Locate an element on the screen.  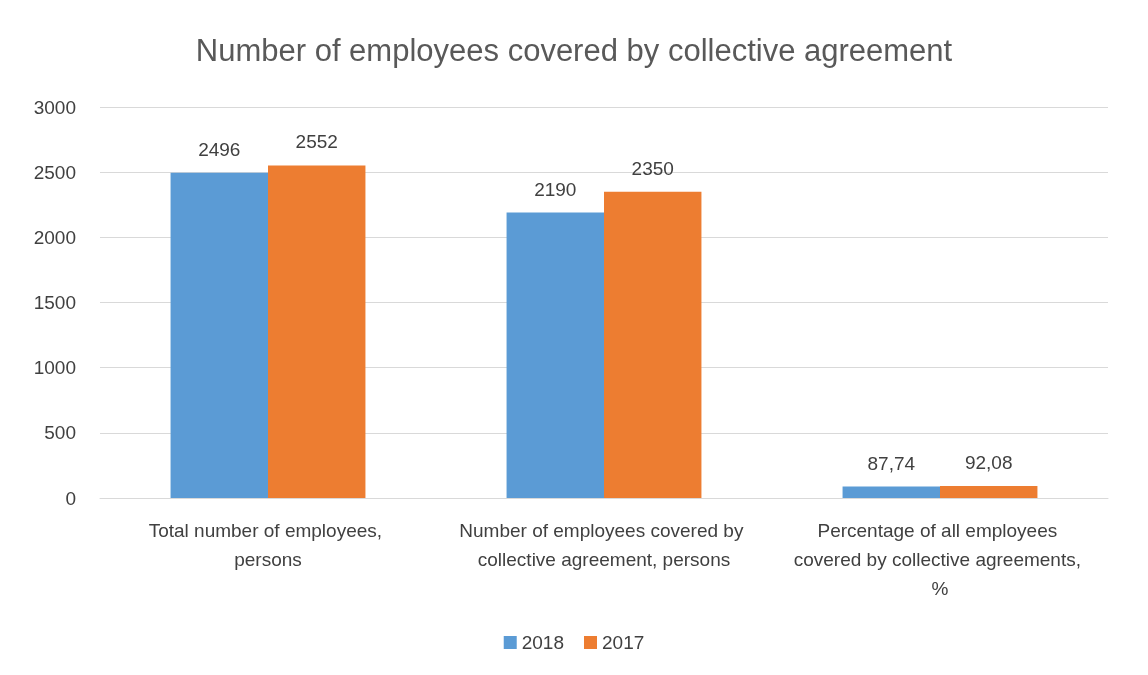
data-label: 87,74 is located at coordinates (891, 463).